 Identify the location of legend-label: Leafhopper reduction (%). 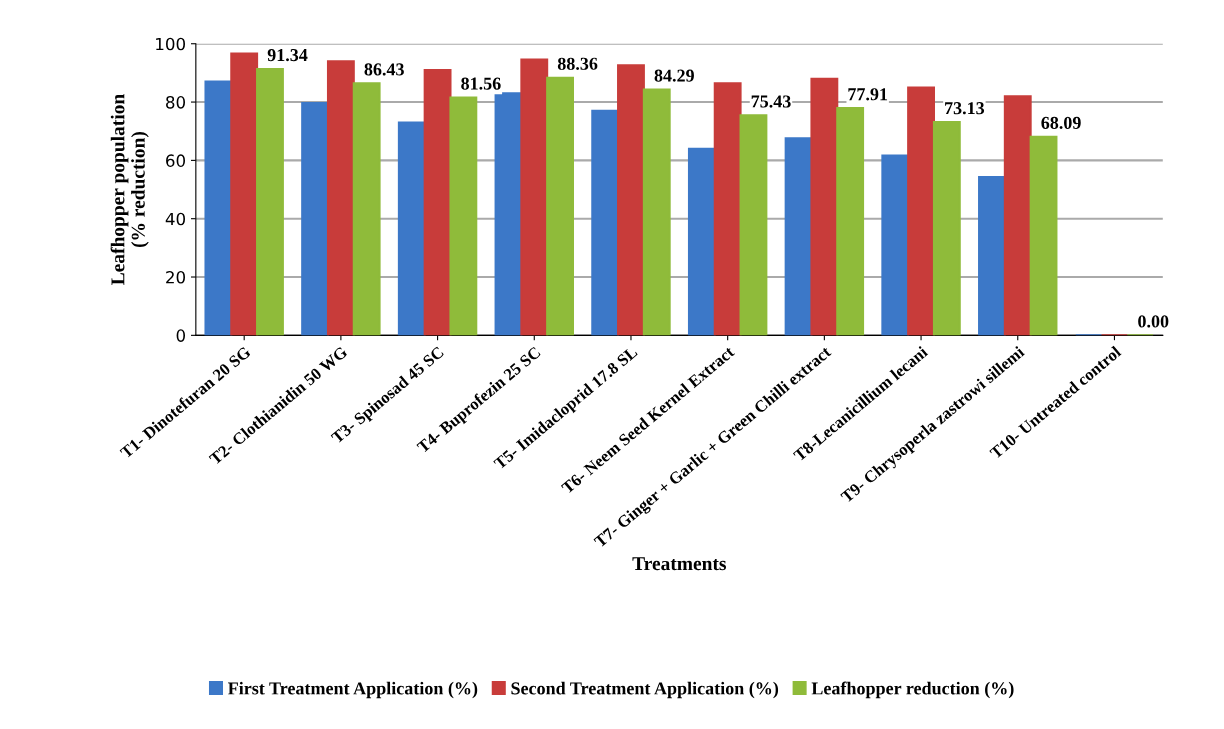
(912, 690).